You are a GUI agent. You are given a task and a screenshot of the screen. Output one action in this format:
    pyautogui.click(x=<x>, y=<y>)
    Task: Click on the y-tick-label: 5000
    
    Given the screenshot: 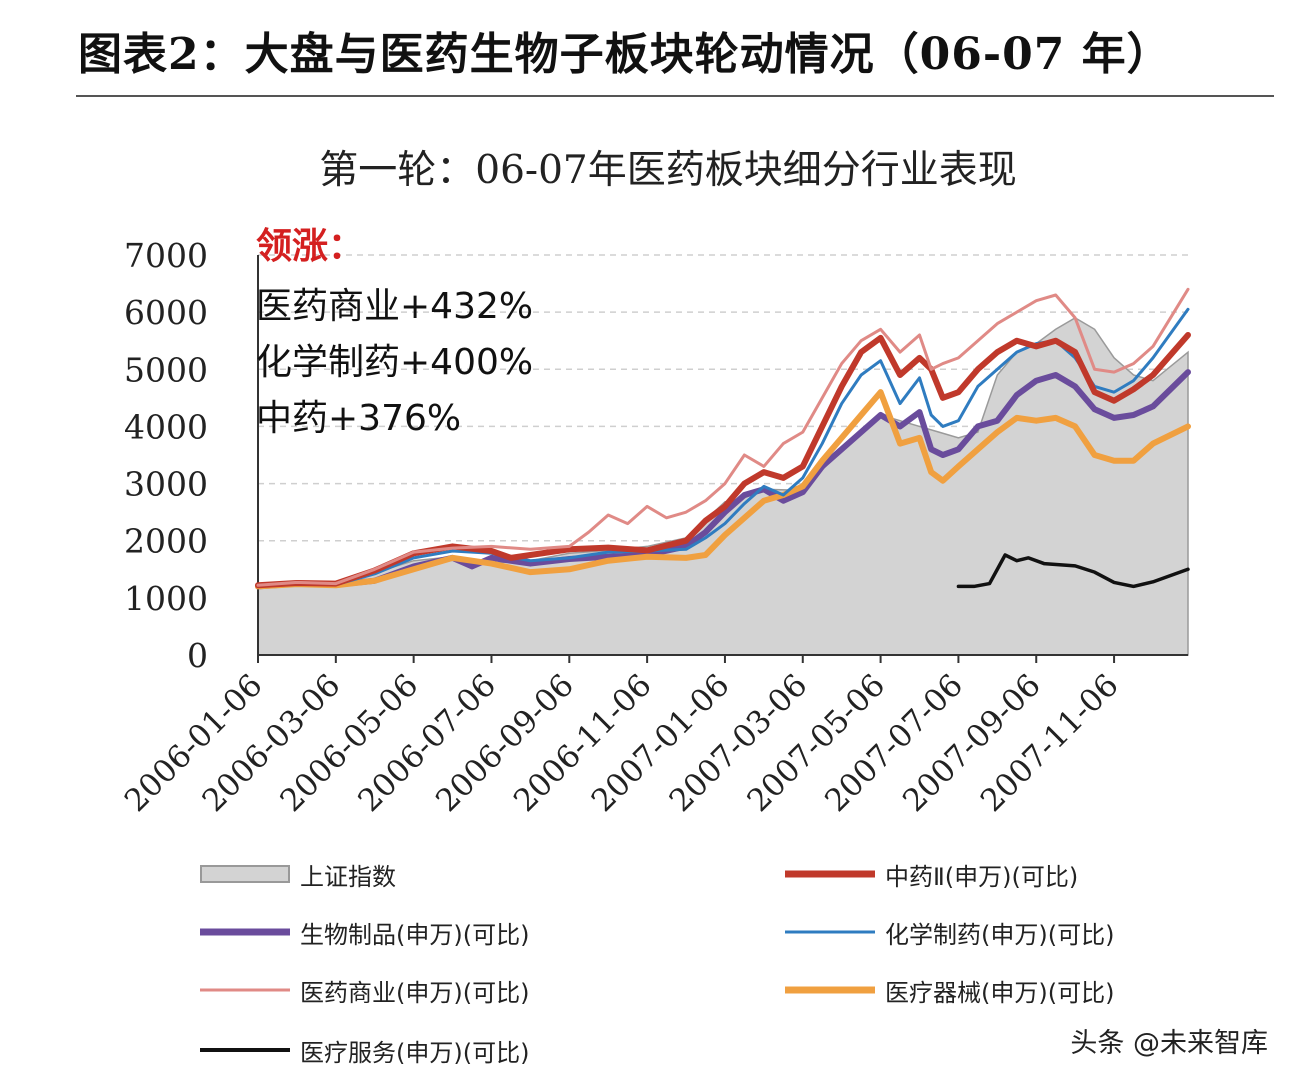 What is the action you would take?
    pyautogui.click(x=166, y=369)
    